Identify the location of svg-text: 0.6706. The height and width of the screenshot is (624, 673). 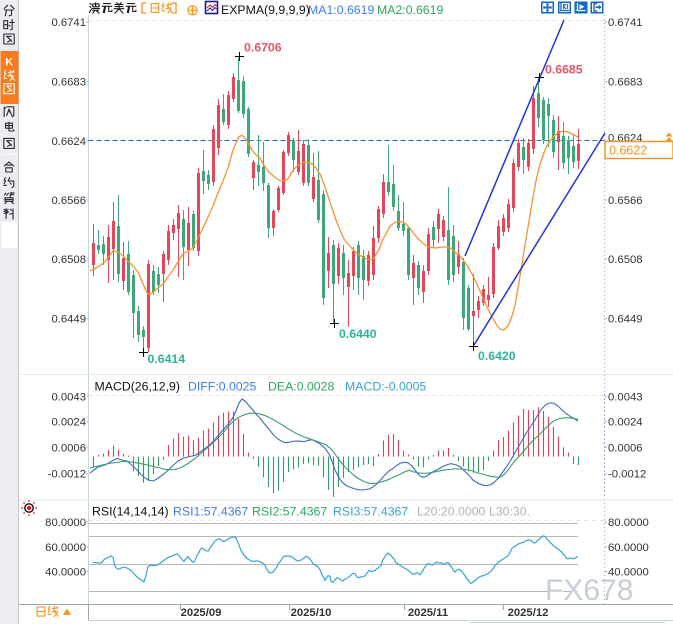
(263, 48).